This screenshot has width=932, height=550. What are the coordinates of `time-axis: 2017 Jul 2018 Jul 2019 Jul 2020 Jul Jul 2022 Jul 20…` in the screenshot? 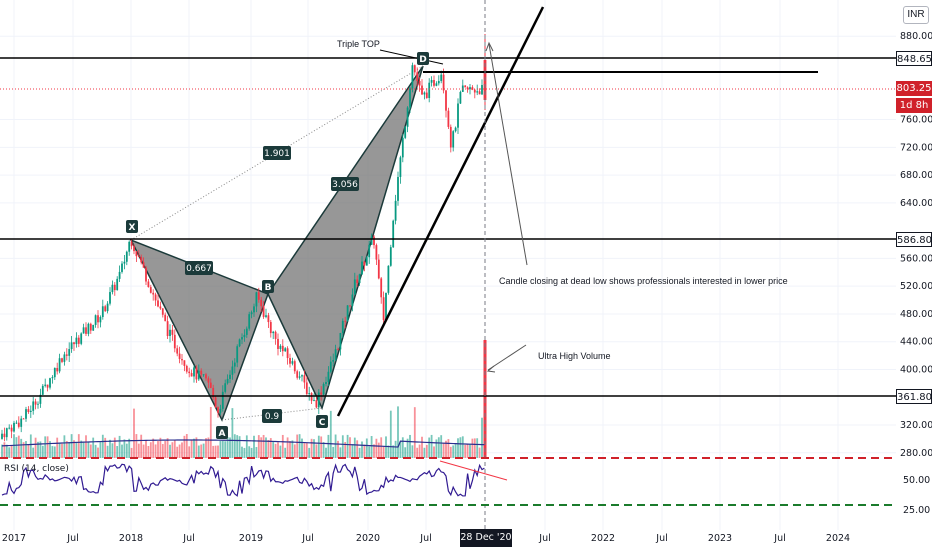 It's located at (426, 538).